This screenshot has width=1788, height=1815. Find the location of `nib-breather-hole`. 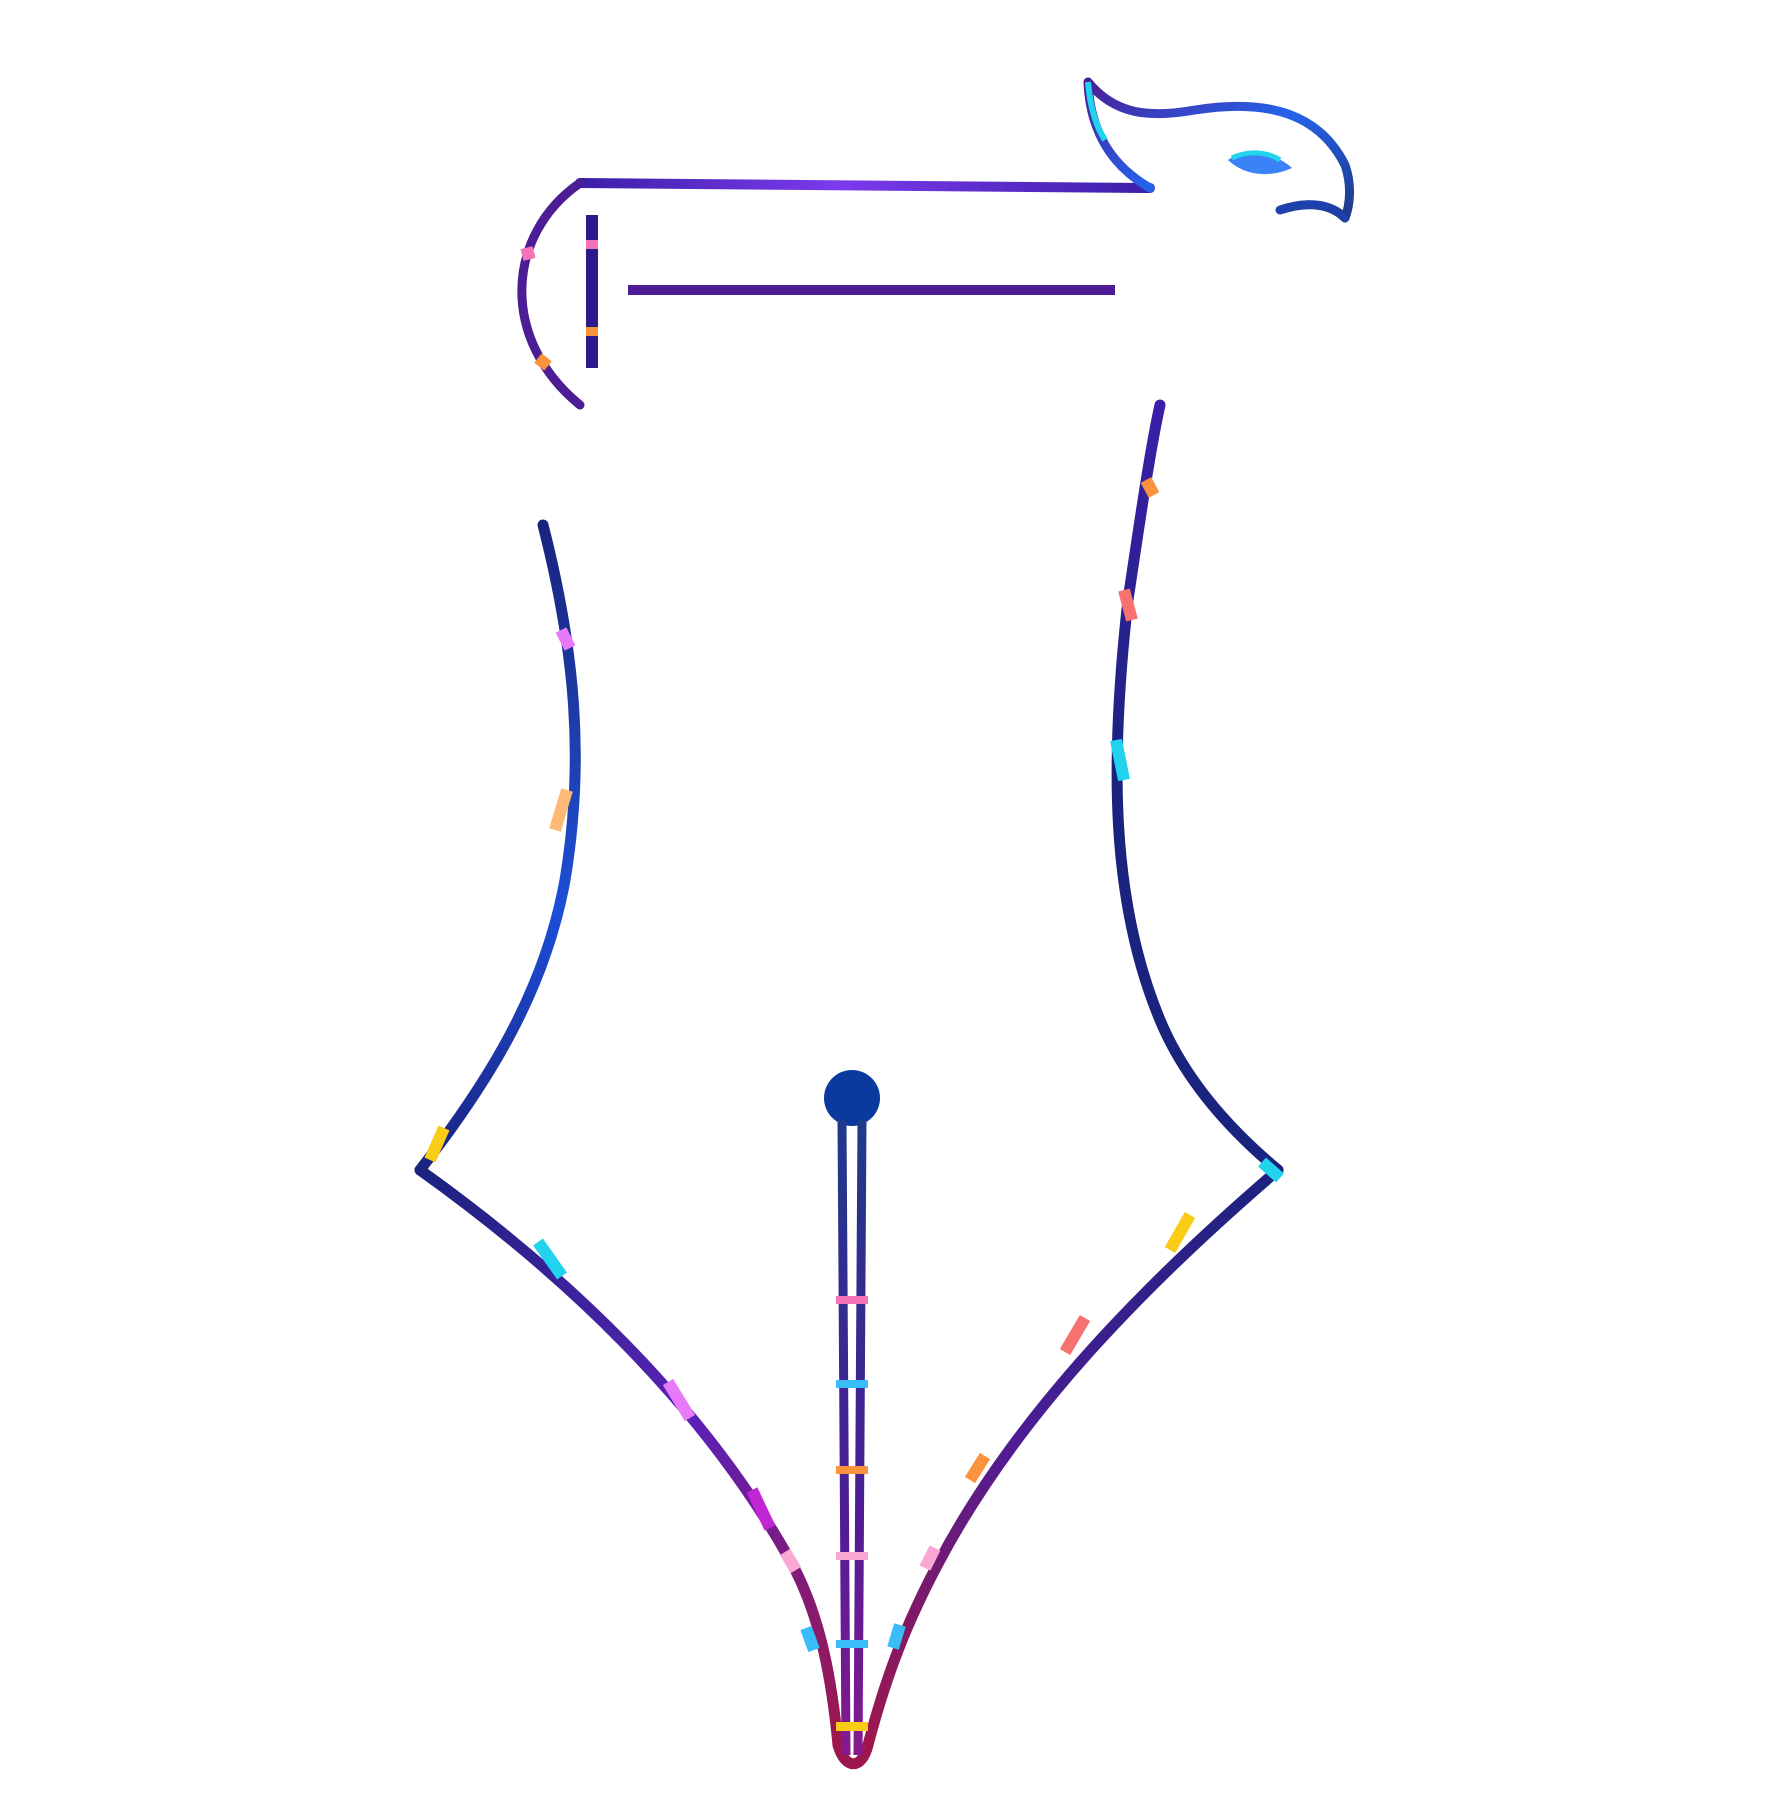

nib-breather-hole is located at coordinates (852, 1098).